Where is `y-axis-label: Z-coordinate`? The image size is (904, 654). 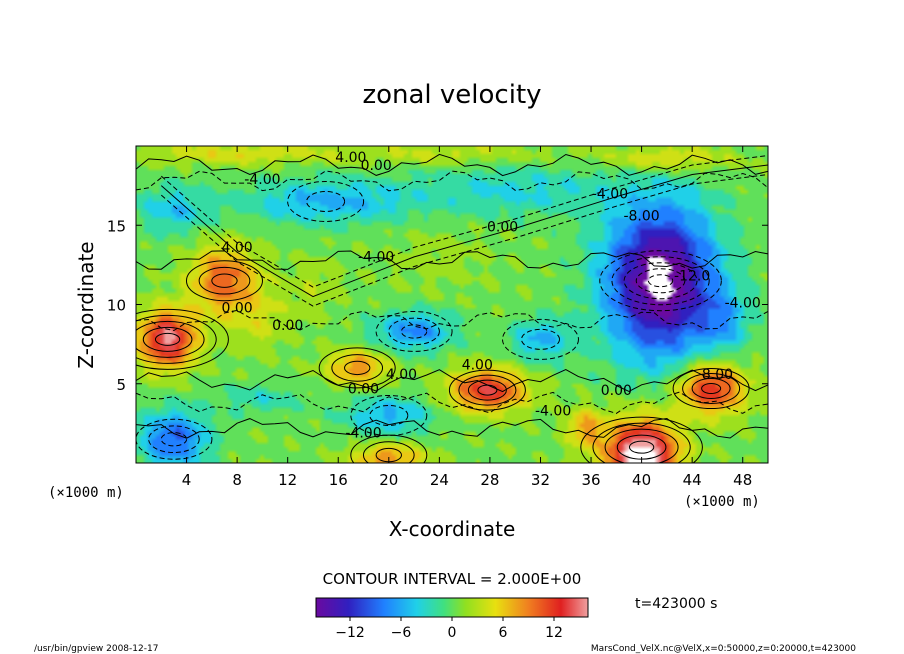
y-axis-label: Z-coordinate is located at coordinates (86, 304).